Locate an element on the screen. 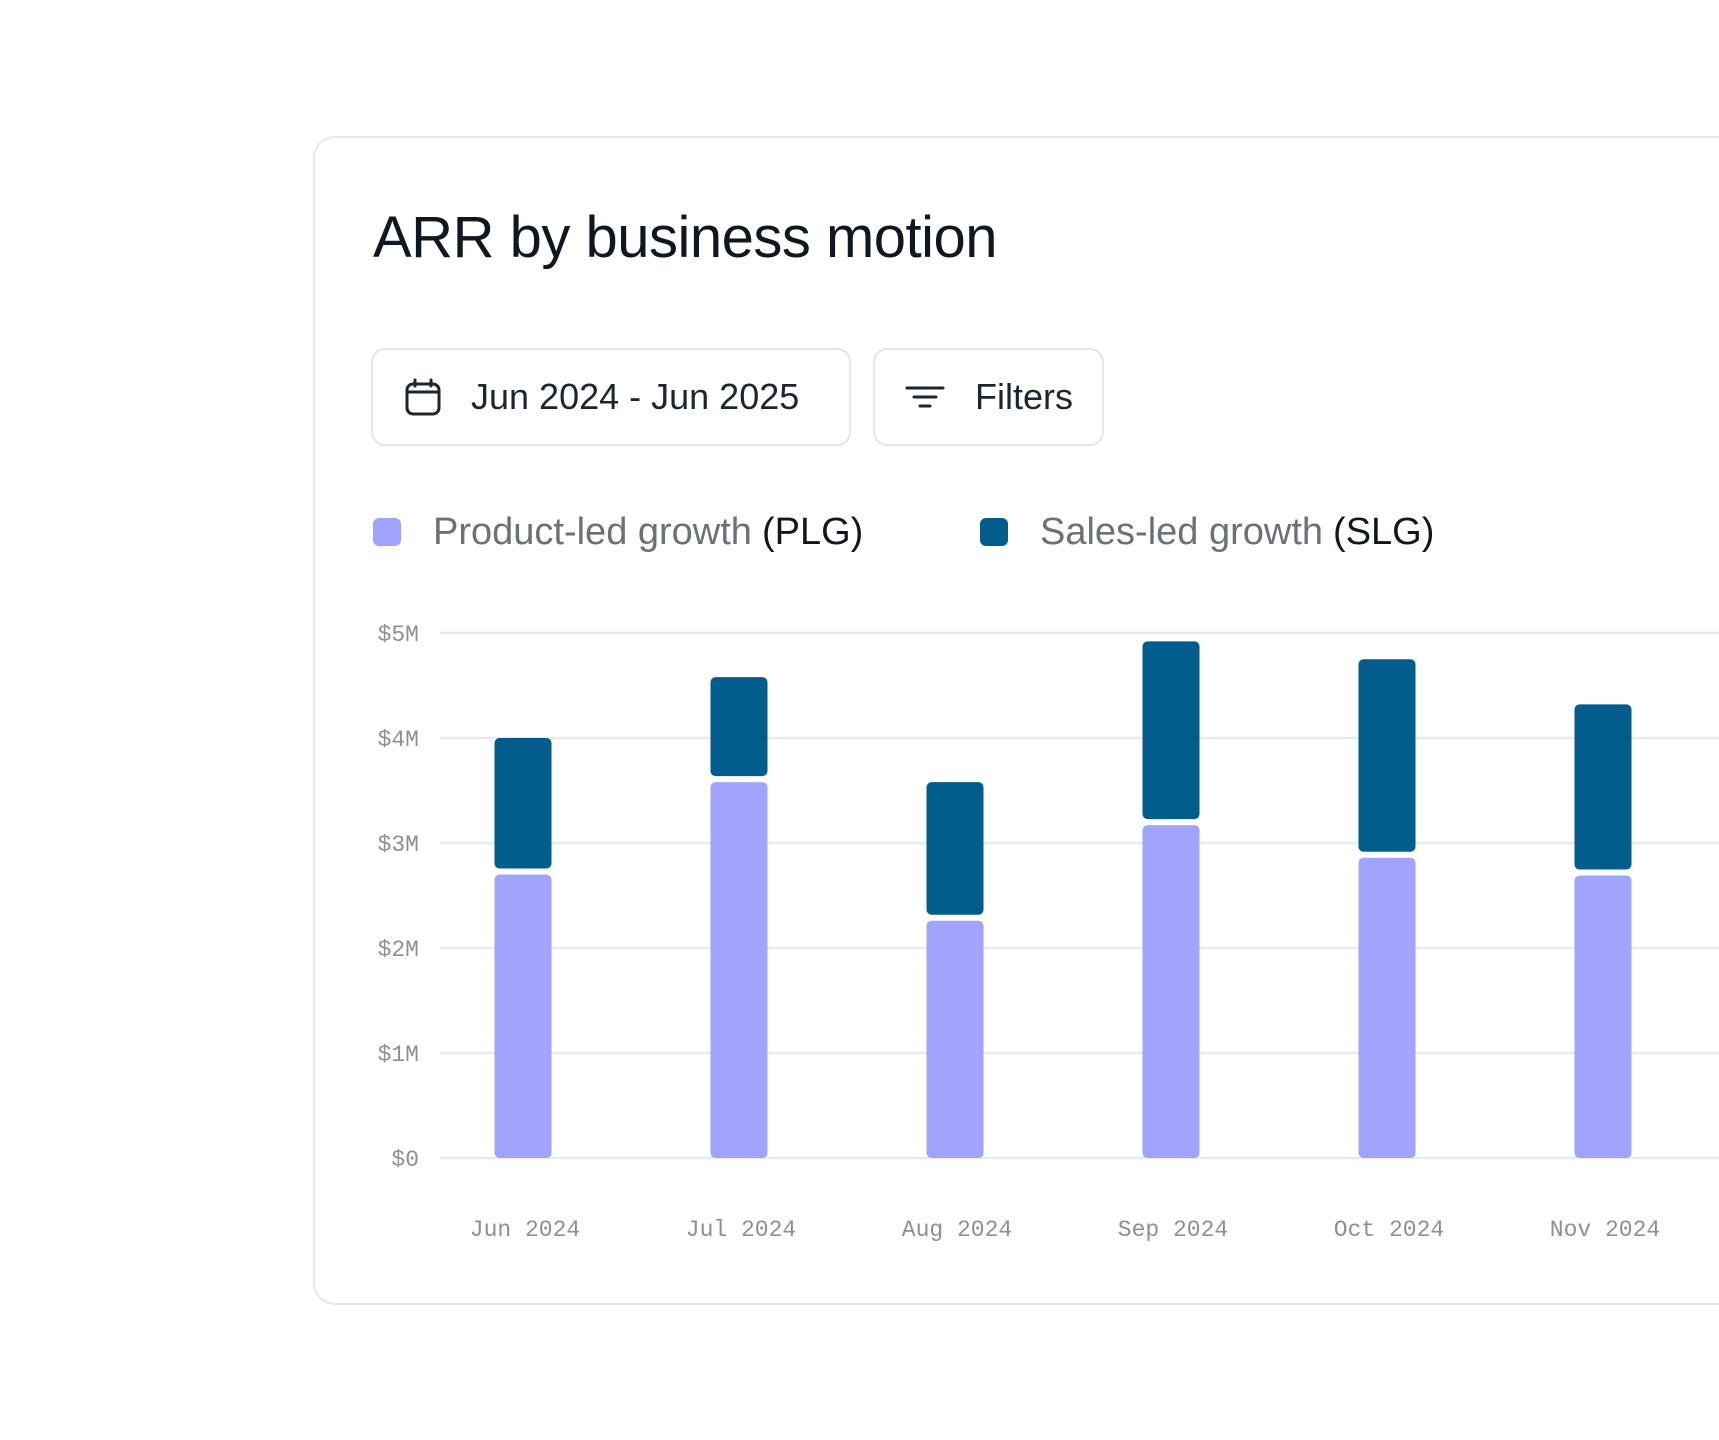 The width and height of the screenshot is (1719, 1440). date-range-label: Jun 2024 - Jun 2025 is located at coordinates (635, 396).